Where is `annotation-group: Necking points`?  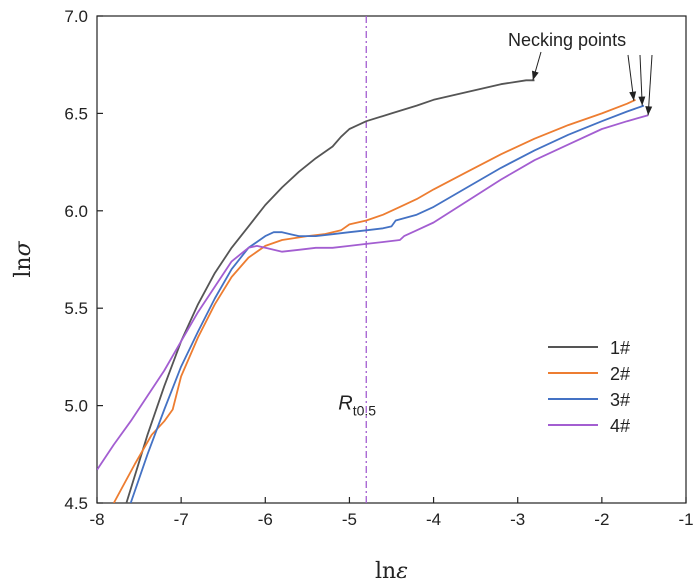 annotation-group: Necking points is located at coordinates (580, 73).